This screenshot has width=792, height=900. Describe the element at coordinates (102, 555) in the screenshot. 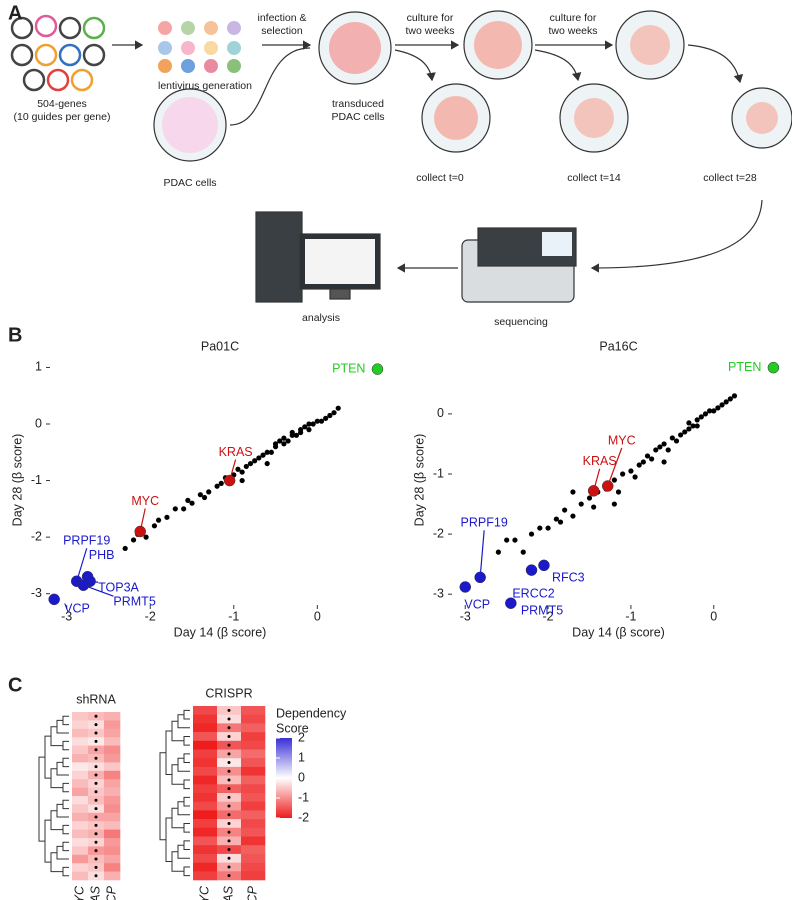

I see `point-label: PHB` at that location.